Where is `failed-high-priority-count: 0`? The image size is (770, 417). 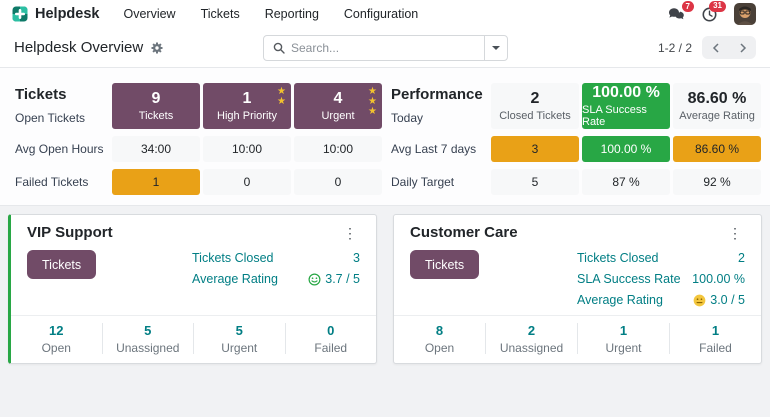
failed-high-priority-count: 0 is located at coordinates (247, 182).